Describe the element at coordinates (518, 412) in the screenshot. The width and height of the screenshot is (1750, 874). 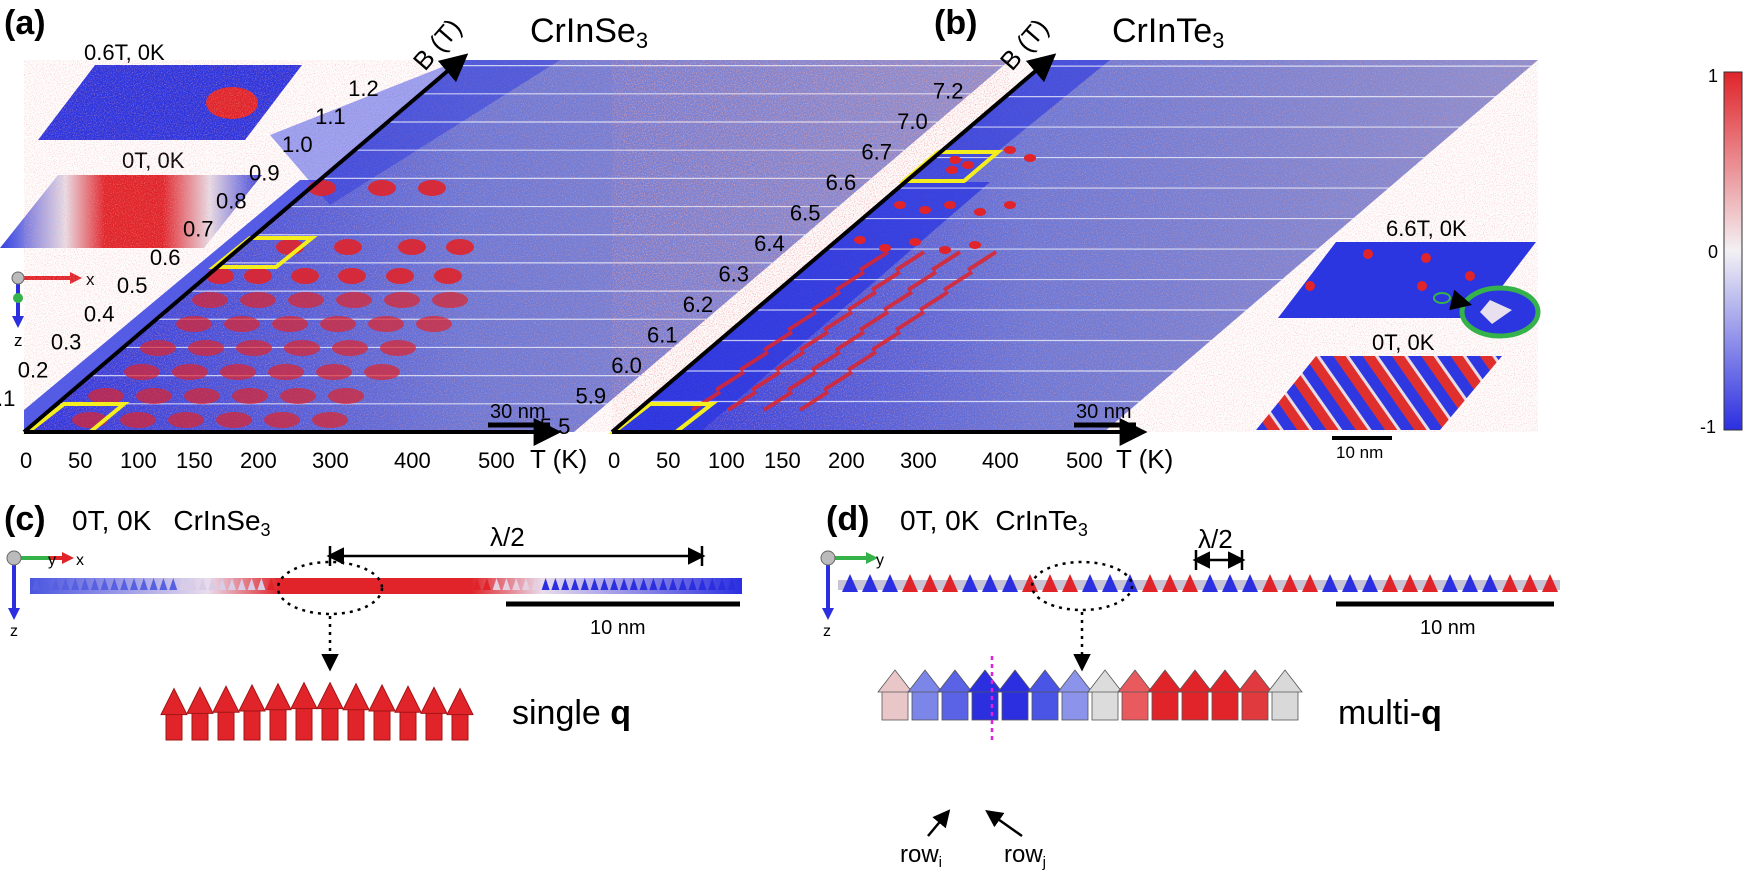
I see `scale-bar-a-label: 30 nm` at that location.